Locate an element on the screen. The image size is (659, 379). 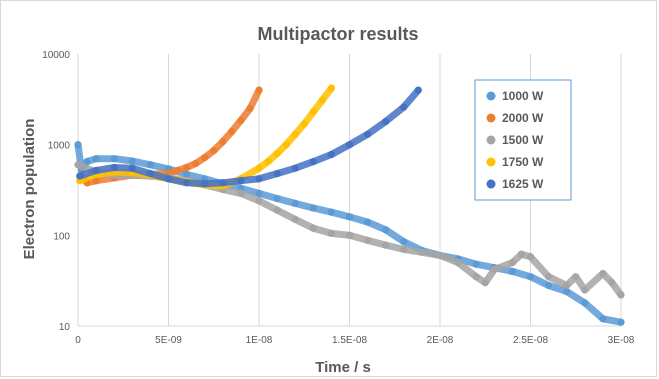
x-tick-label: 1.5E-08 is located at coordinates (349, 340).